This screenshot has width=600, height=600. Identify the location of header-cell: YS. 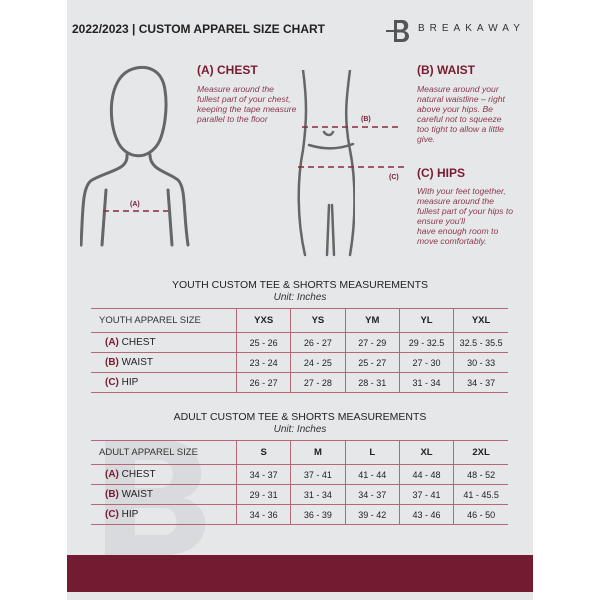
(318, 320).